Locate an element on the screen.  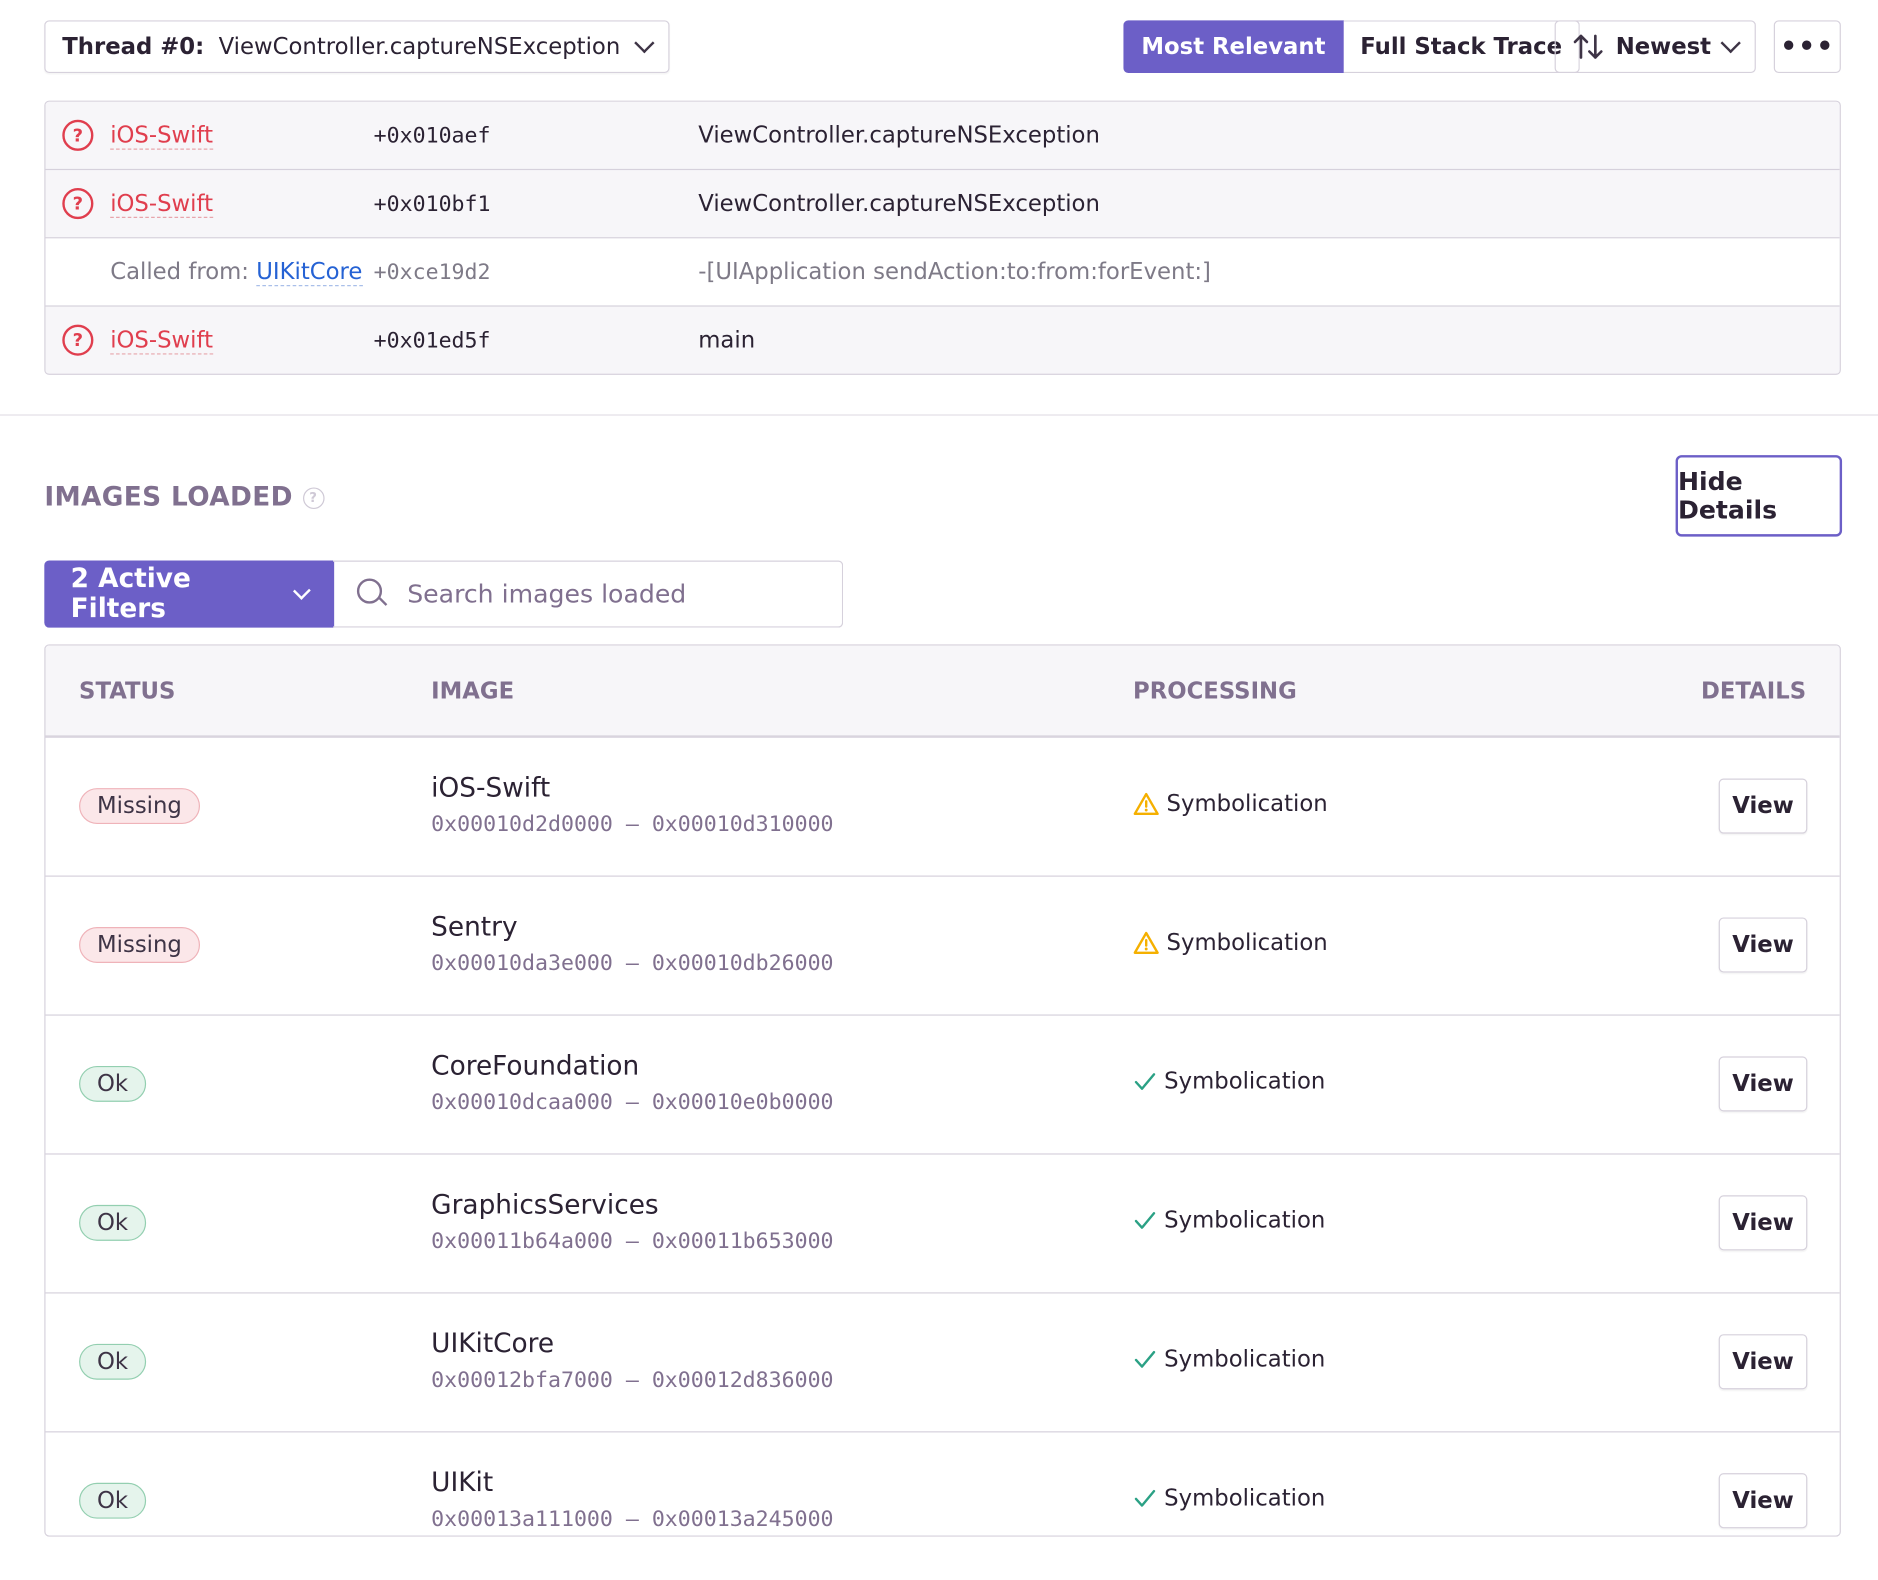
frame-address: +0x01ed5f is located at coordinates (432, 340).